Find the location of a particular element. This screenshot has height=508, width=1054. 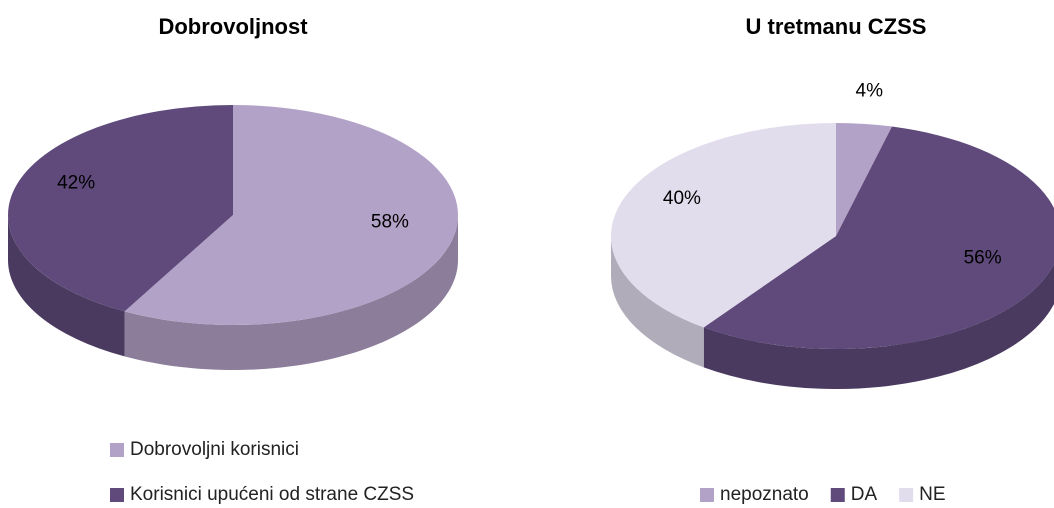

legend-label: Dobrovoljni korisnici is located at coordinates (214, 449).